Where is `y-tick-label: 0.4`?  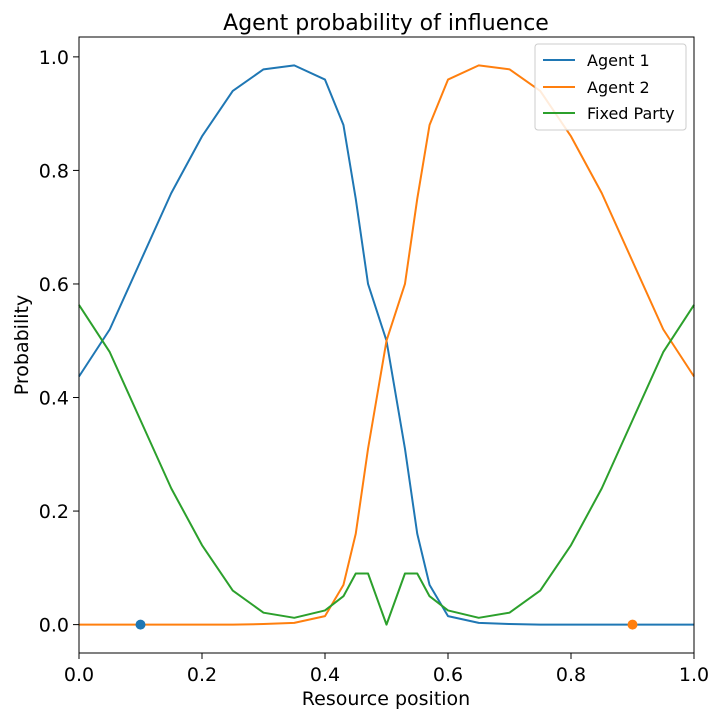 y-tick-label: 0.4 is located at coordinates (54, 399).